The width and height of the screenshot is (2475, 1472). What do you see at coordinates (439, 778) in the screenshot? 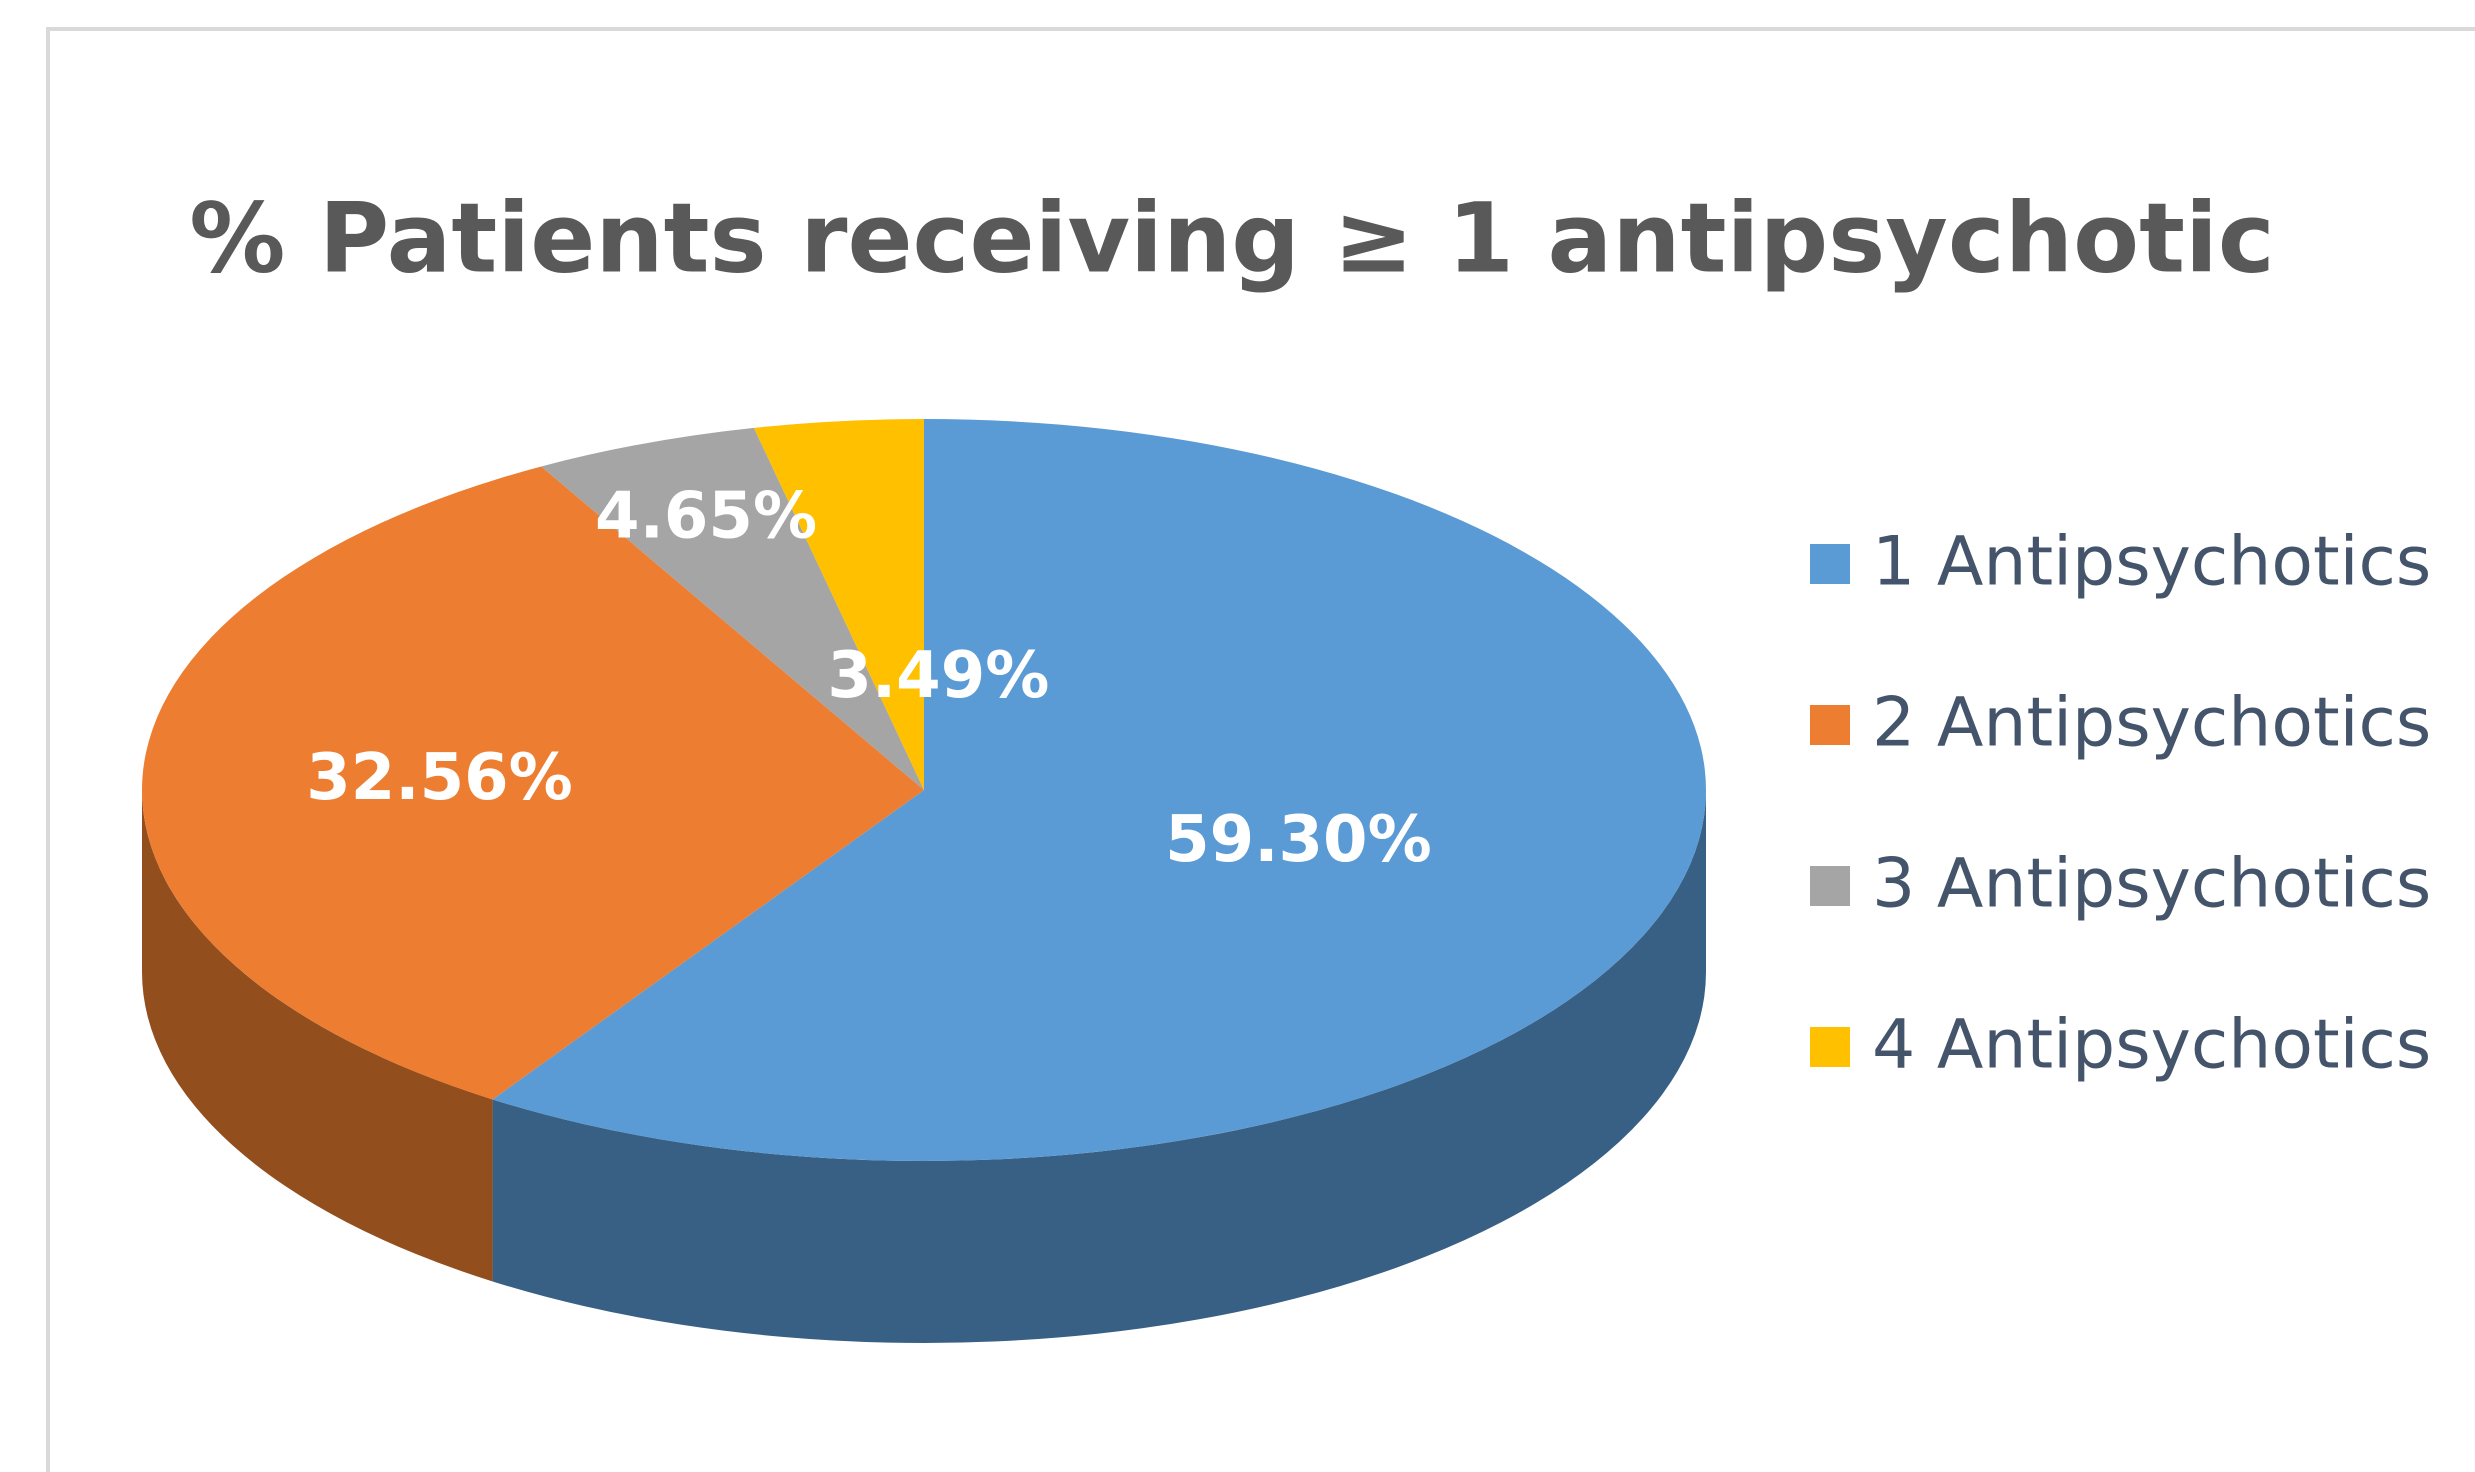
I see `data-label: 32.56%` at bounding box center [439, 778].